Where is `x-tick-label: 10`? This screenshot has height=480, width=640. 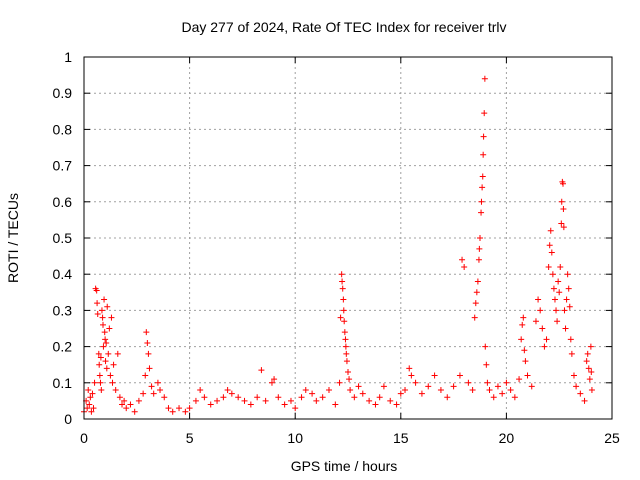 x-tick-label: 10 is located at coordinates (295, 438).